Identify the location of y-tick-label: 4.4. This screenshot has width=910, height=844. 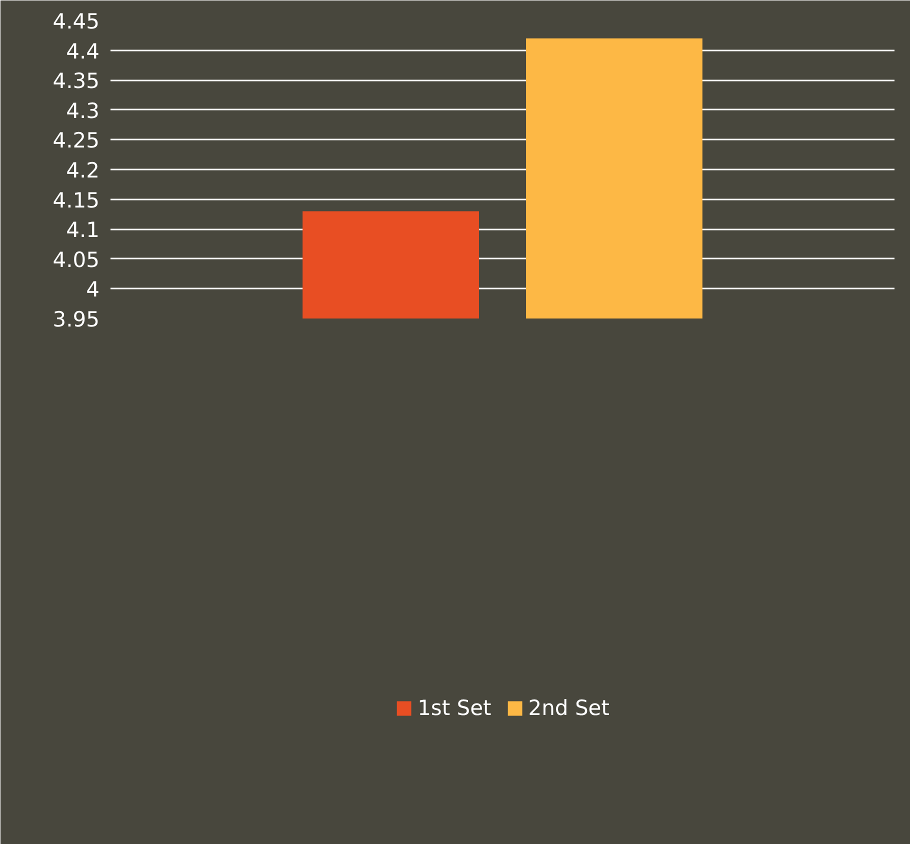
(83, 51).